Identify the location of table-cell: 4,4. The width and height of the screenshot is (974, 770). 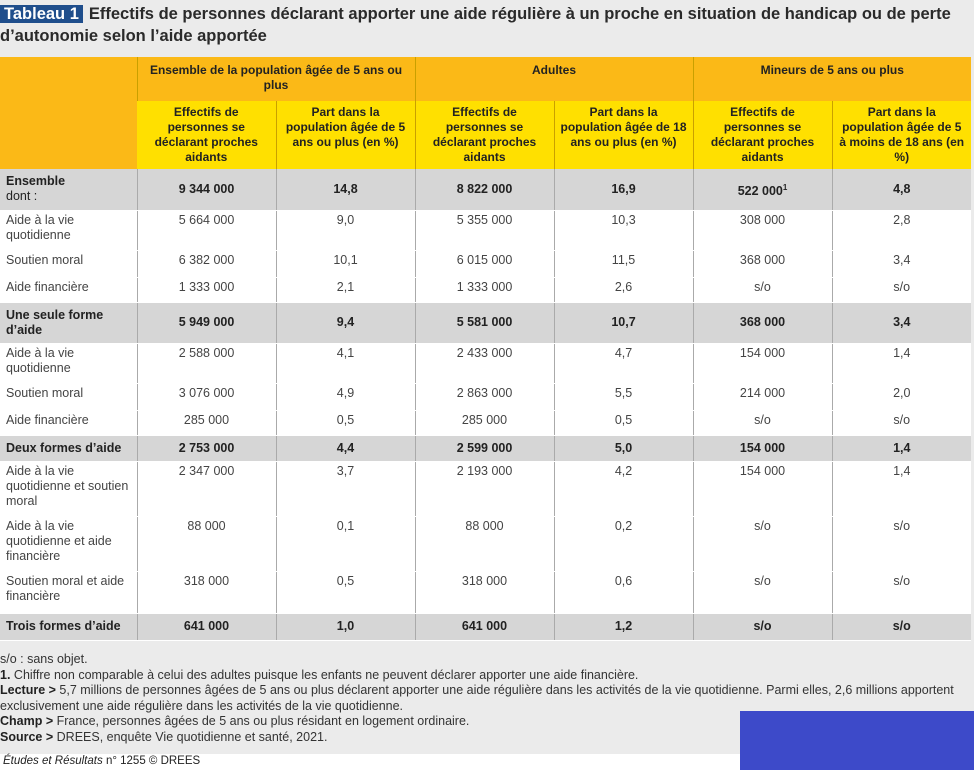
(345, 448).